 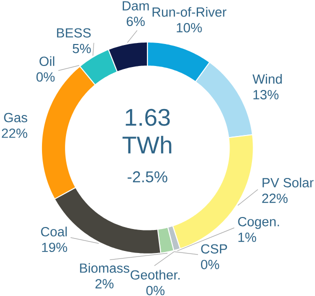 What do you see at coordinates (189, 11) in the screenshot?
I see `slice-label: Run-of-River` at bounding box center [189, 11].